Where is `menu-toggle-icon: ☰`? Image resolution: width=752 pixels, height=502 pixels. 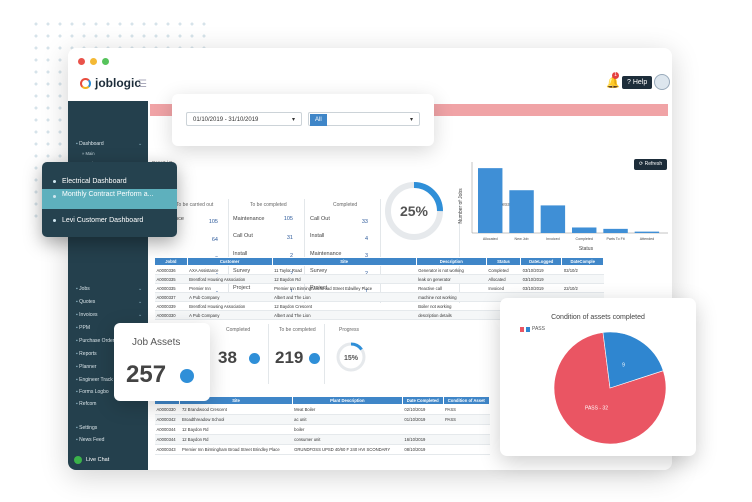
menu-toggle-icon: ☰ is located at coordinates (142, 84).